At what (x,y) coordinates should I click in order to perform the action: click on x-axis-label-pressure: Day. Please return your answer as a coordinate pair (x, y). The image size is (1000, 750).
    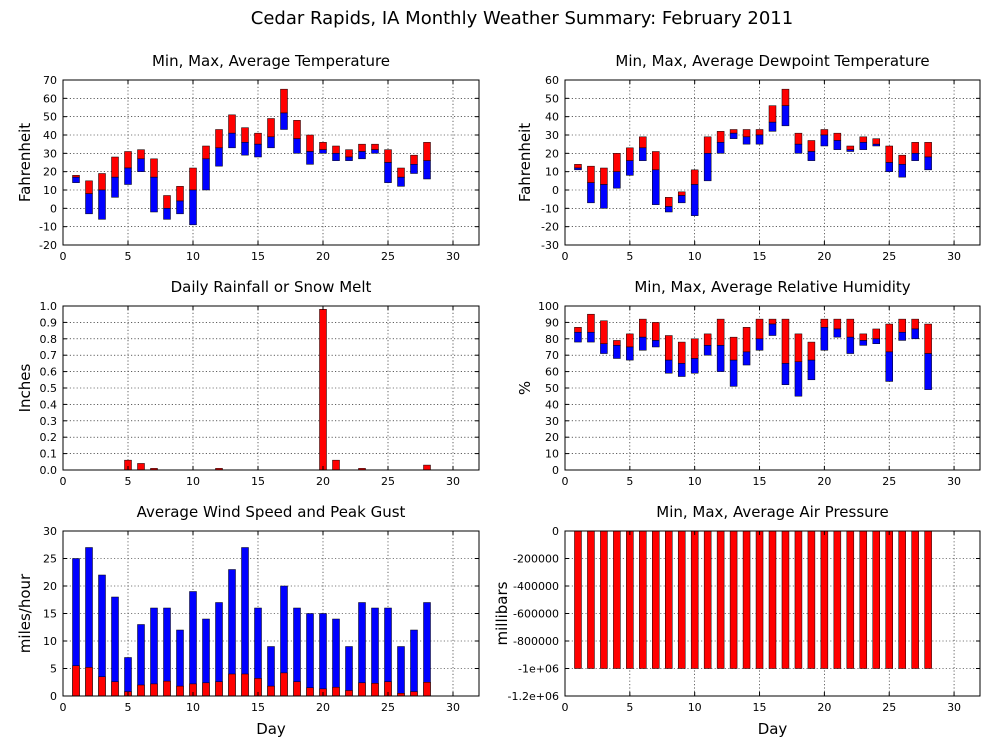
    Looking at the image, I should click on (773, 729).